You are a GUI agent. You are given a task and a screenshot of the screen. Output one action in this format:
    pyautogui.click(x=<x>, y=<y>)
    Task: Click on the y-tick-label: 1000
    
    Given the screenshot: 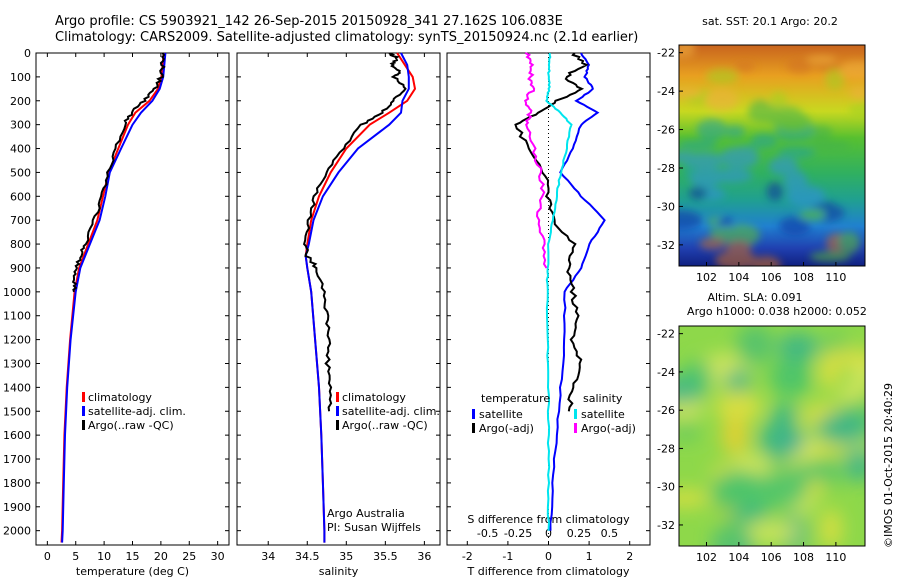 What is the action you would take?
    pyautogui.click(x=17, y=292)
    